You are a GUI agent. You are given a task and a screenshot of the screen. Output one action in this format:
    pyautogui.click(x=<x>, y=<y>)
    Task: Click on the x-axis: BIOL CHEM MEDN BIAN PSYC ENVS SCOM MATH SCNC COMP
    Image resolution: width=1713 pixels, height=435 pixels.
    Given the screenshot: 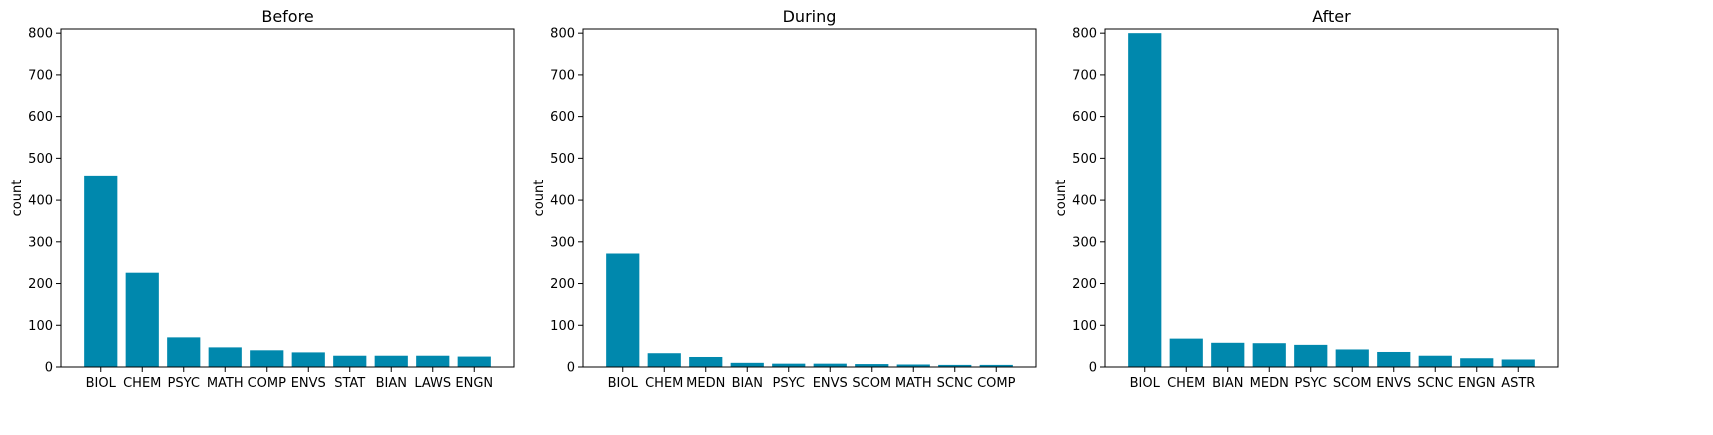 What is the action you would take?
    pyautogui.click(x=812, y=379)
    